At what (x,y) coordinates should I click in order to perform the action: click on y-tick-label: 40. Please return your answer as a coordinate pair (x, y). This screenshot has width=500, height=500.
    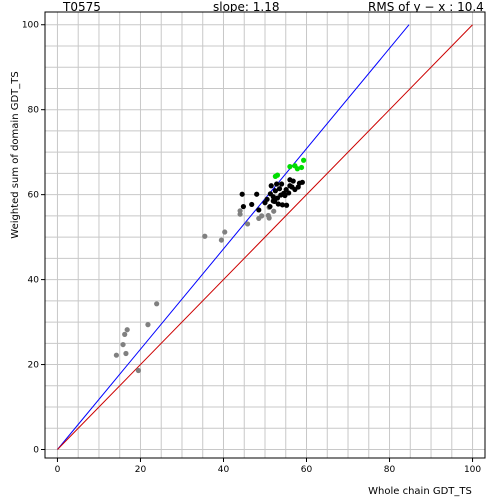
    Looking at the image, I should click on (34, 281).